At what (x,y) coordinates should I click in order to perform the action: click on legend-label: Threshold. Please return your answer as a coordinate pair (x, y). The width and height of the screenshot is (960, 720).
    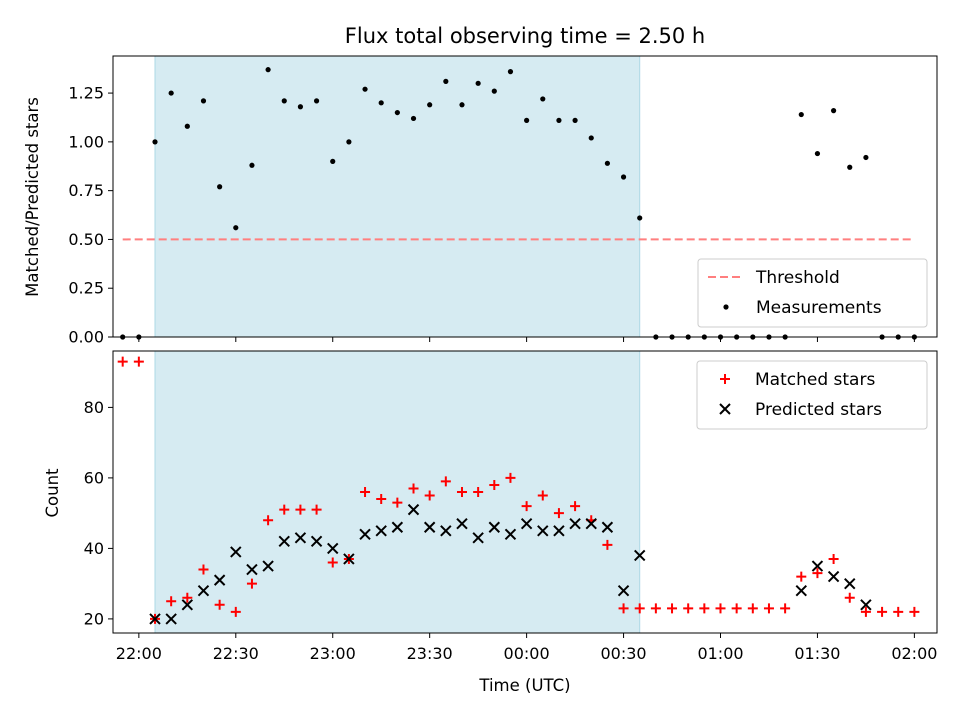
    Looking at the image, I should click on (797, 278).